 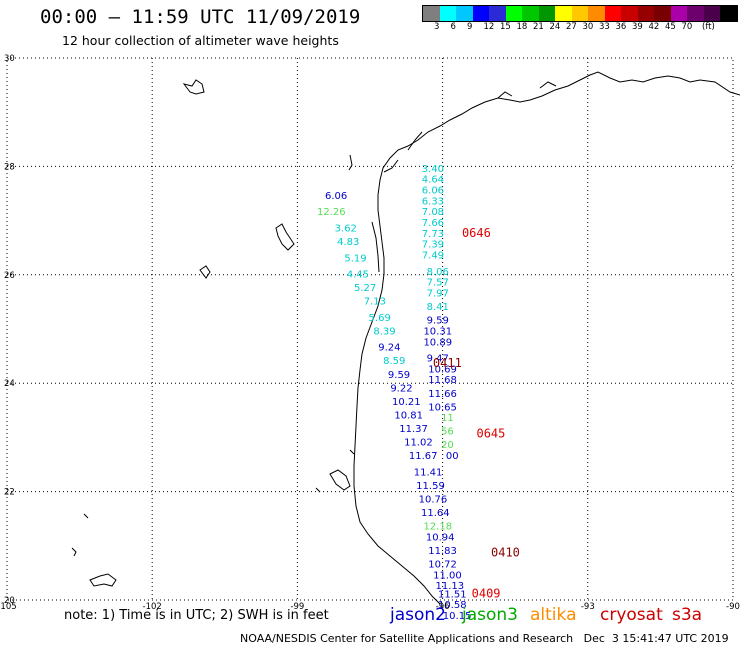 What do you see at coordinates (447, 575) in the screenshot?
I see `wave-height-label: 11.00` at bounding box center [447, 575].